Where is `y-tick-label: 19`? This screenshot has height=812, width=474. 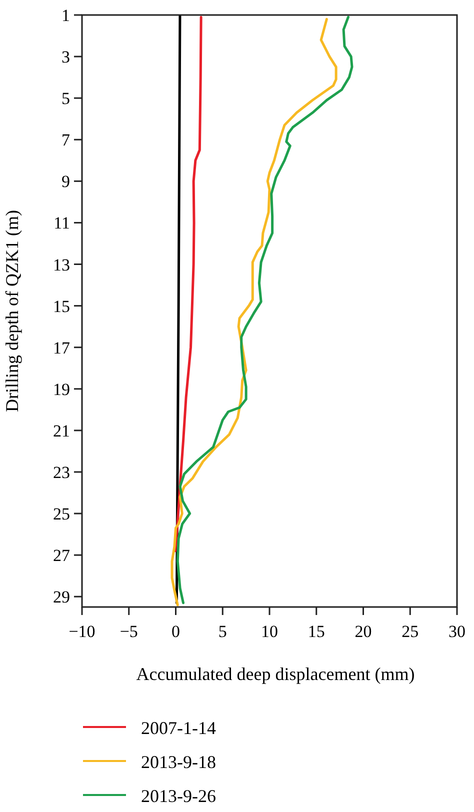 y-tick-label: 19 is located at coordinates (61, 389).